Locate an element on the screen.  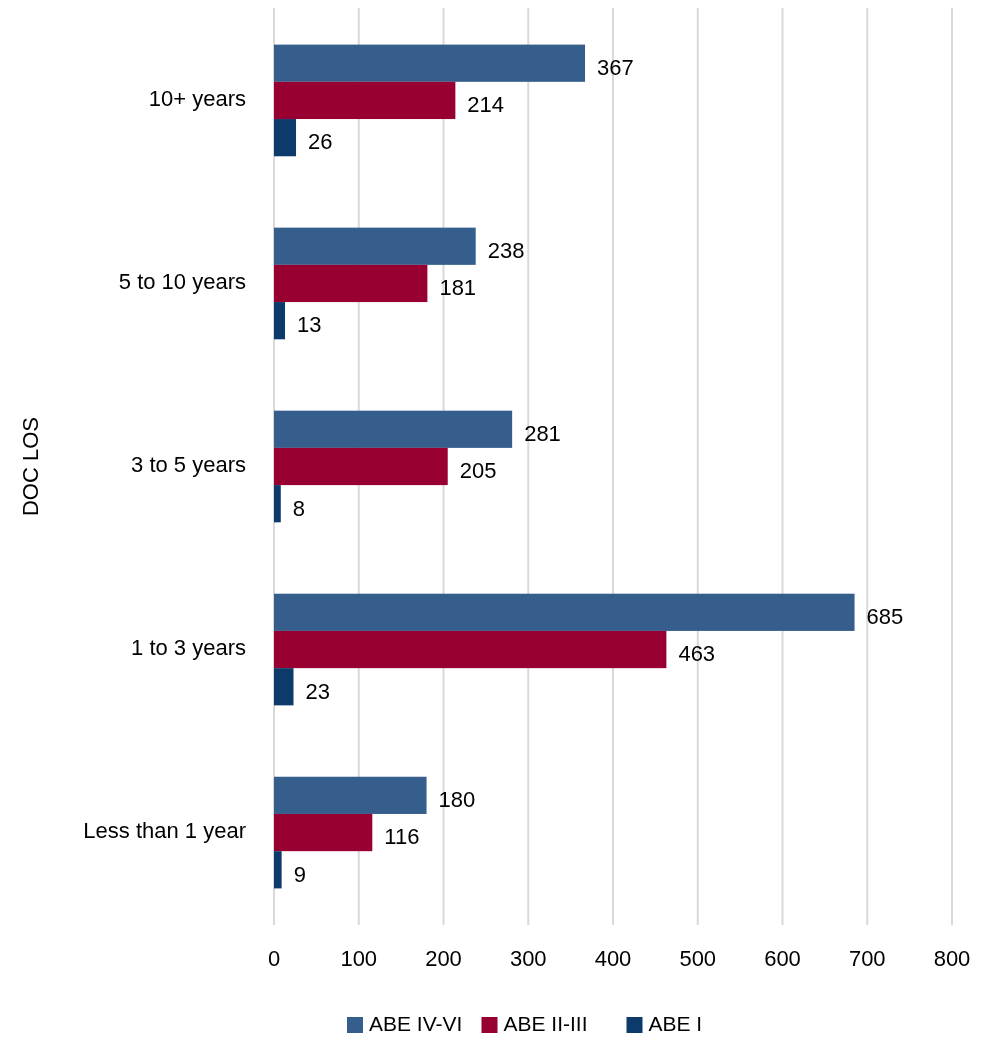
x-tick-label: 100 is located at coordinates (359, 958).